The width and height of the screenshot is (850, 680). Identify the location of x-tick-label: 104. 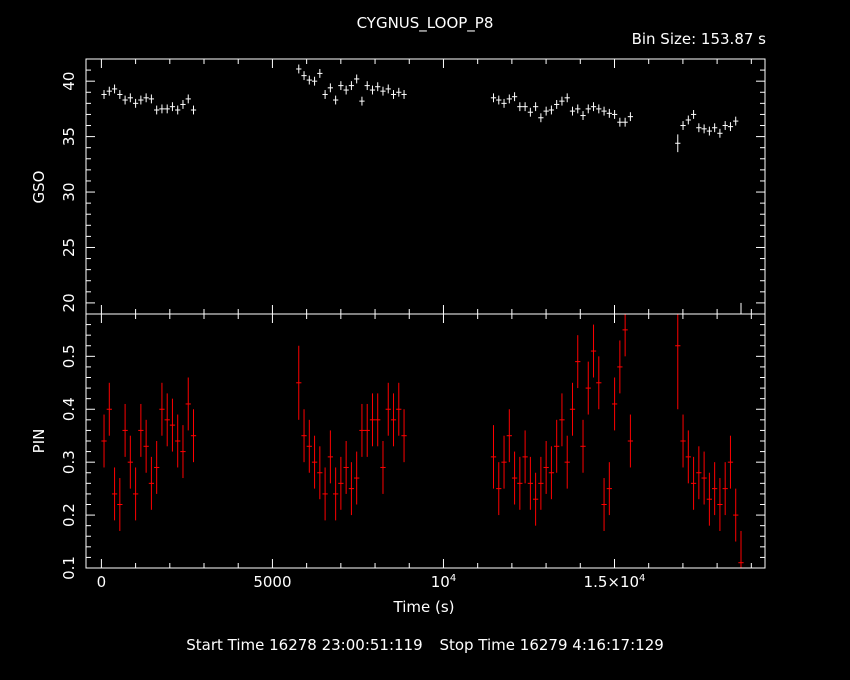
(443, 582).